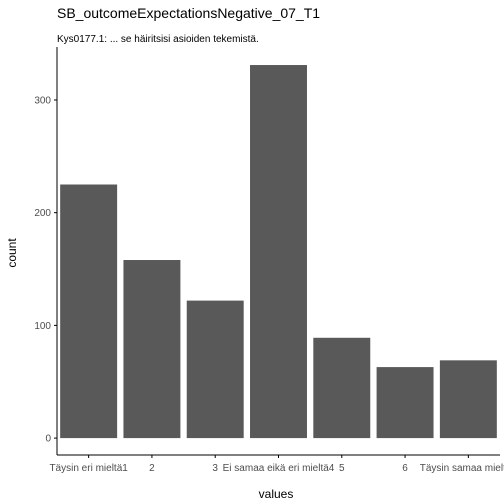 This screenshot has height=504, width=504. Describe the element at coordinates (88, 468) in the screenshot. I see `x-tick-label: Täysin eri mieltä1` at that location.